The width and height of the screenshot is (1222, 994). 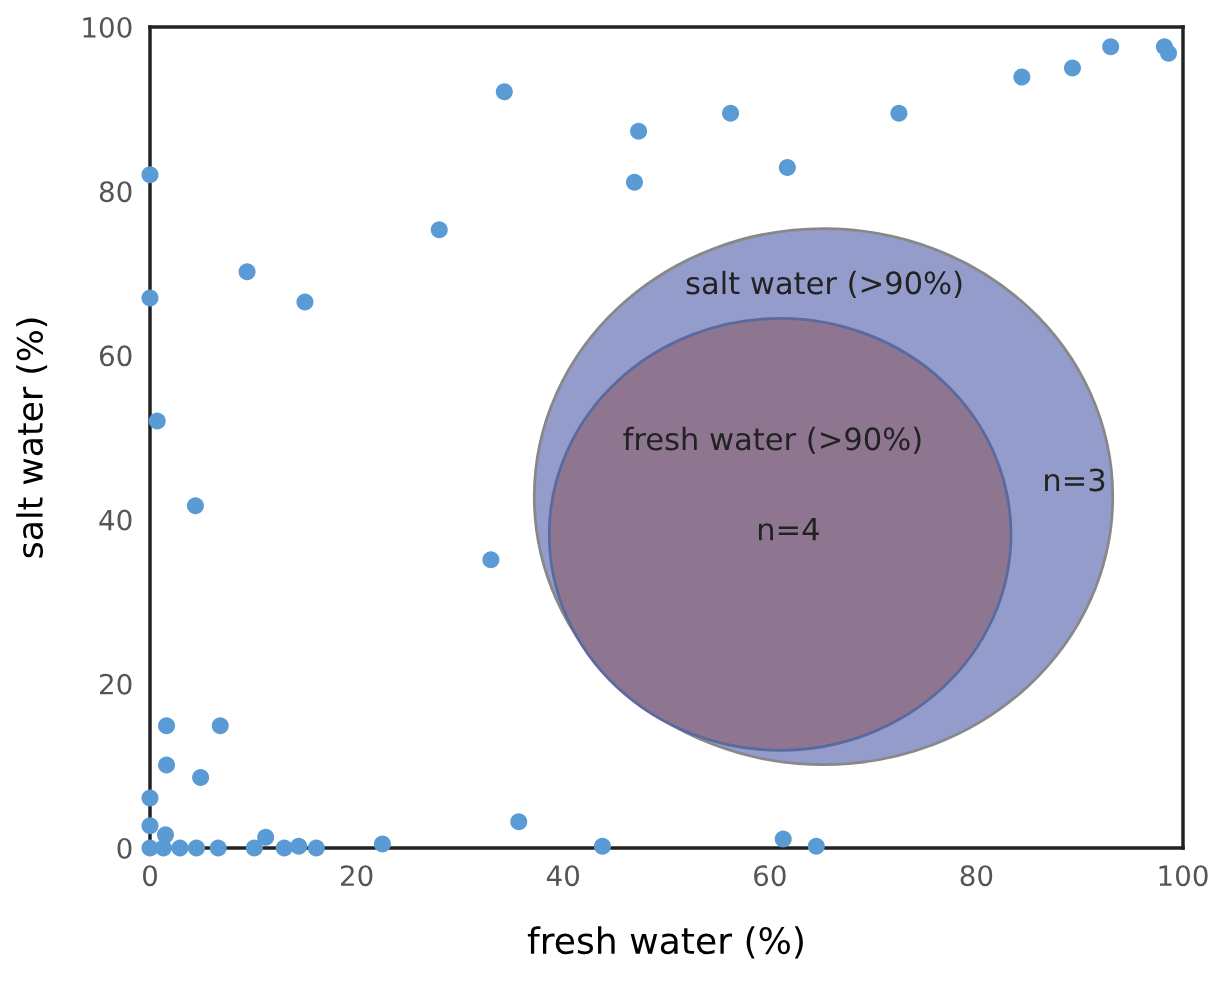 What do you see at coordinates (1075, 480) in the screenshot?
I see `annotation: n=3` at bounding box center [1075, 480].